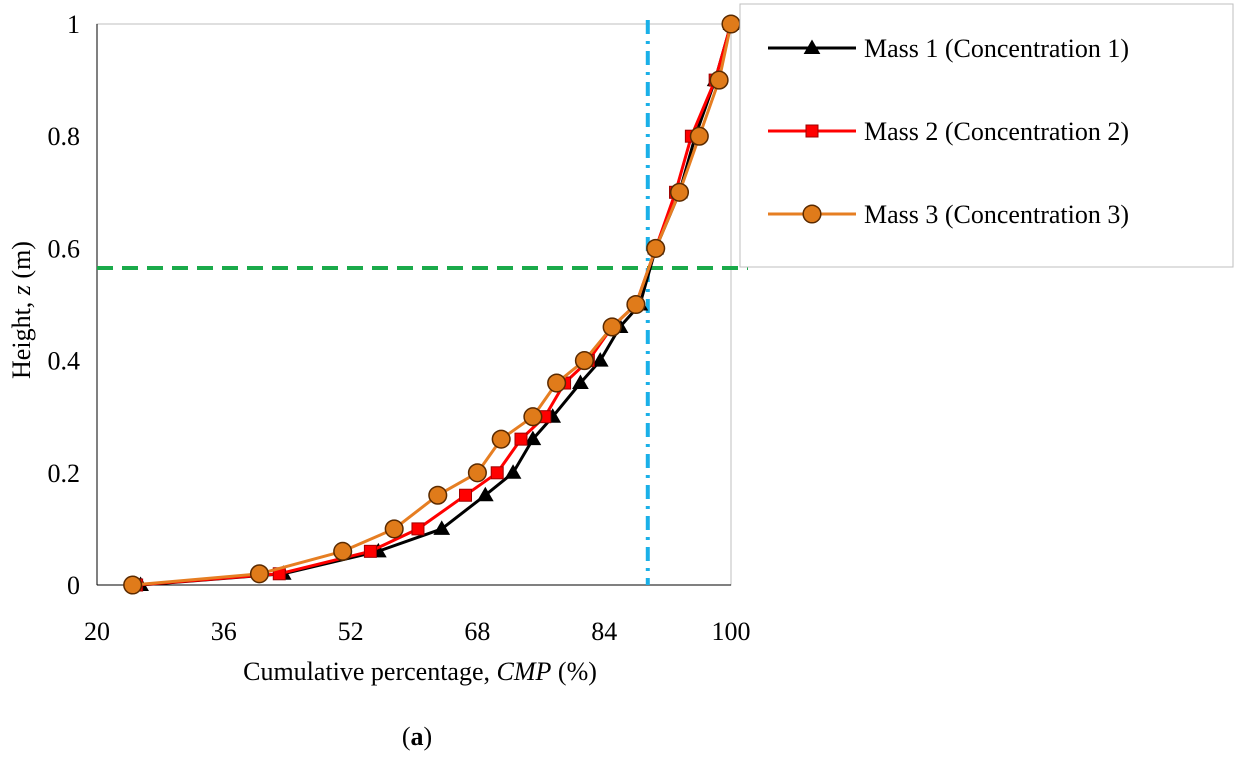 The image size is (1238, 761). I want to click on x-tick-label: 100, so click(731, 631).